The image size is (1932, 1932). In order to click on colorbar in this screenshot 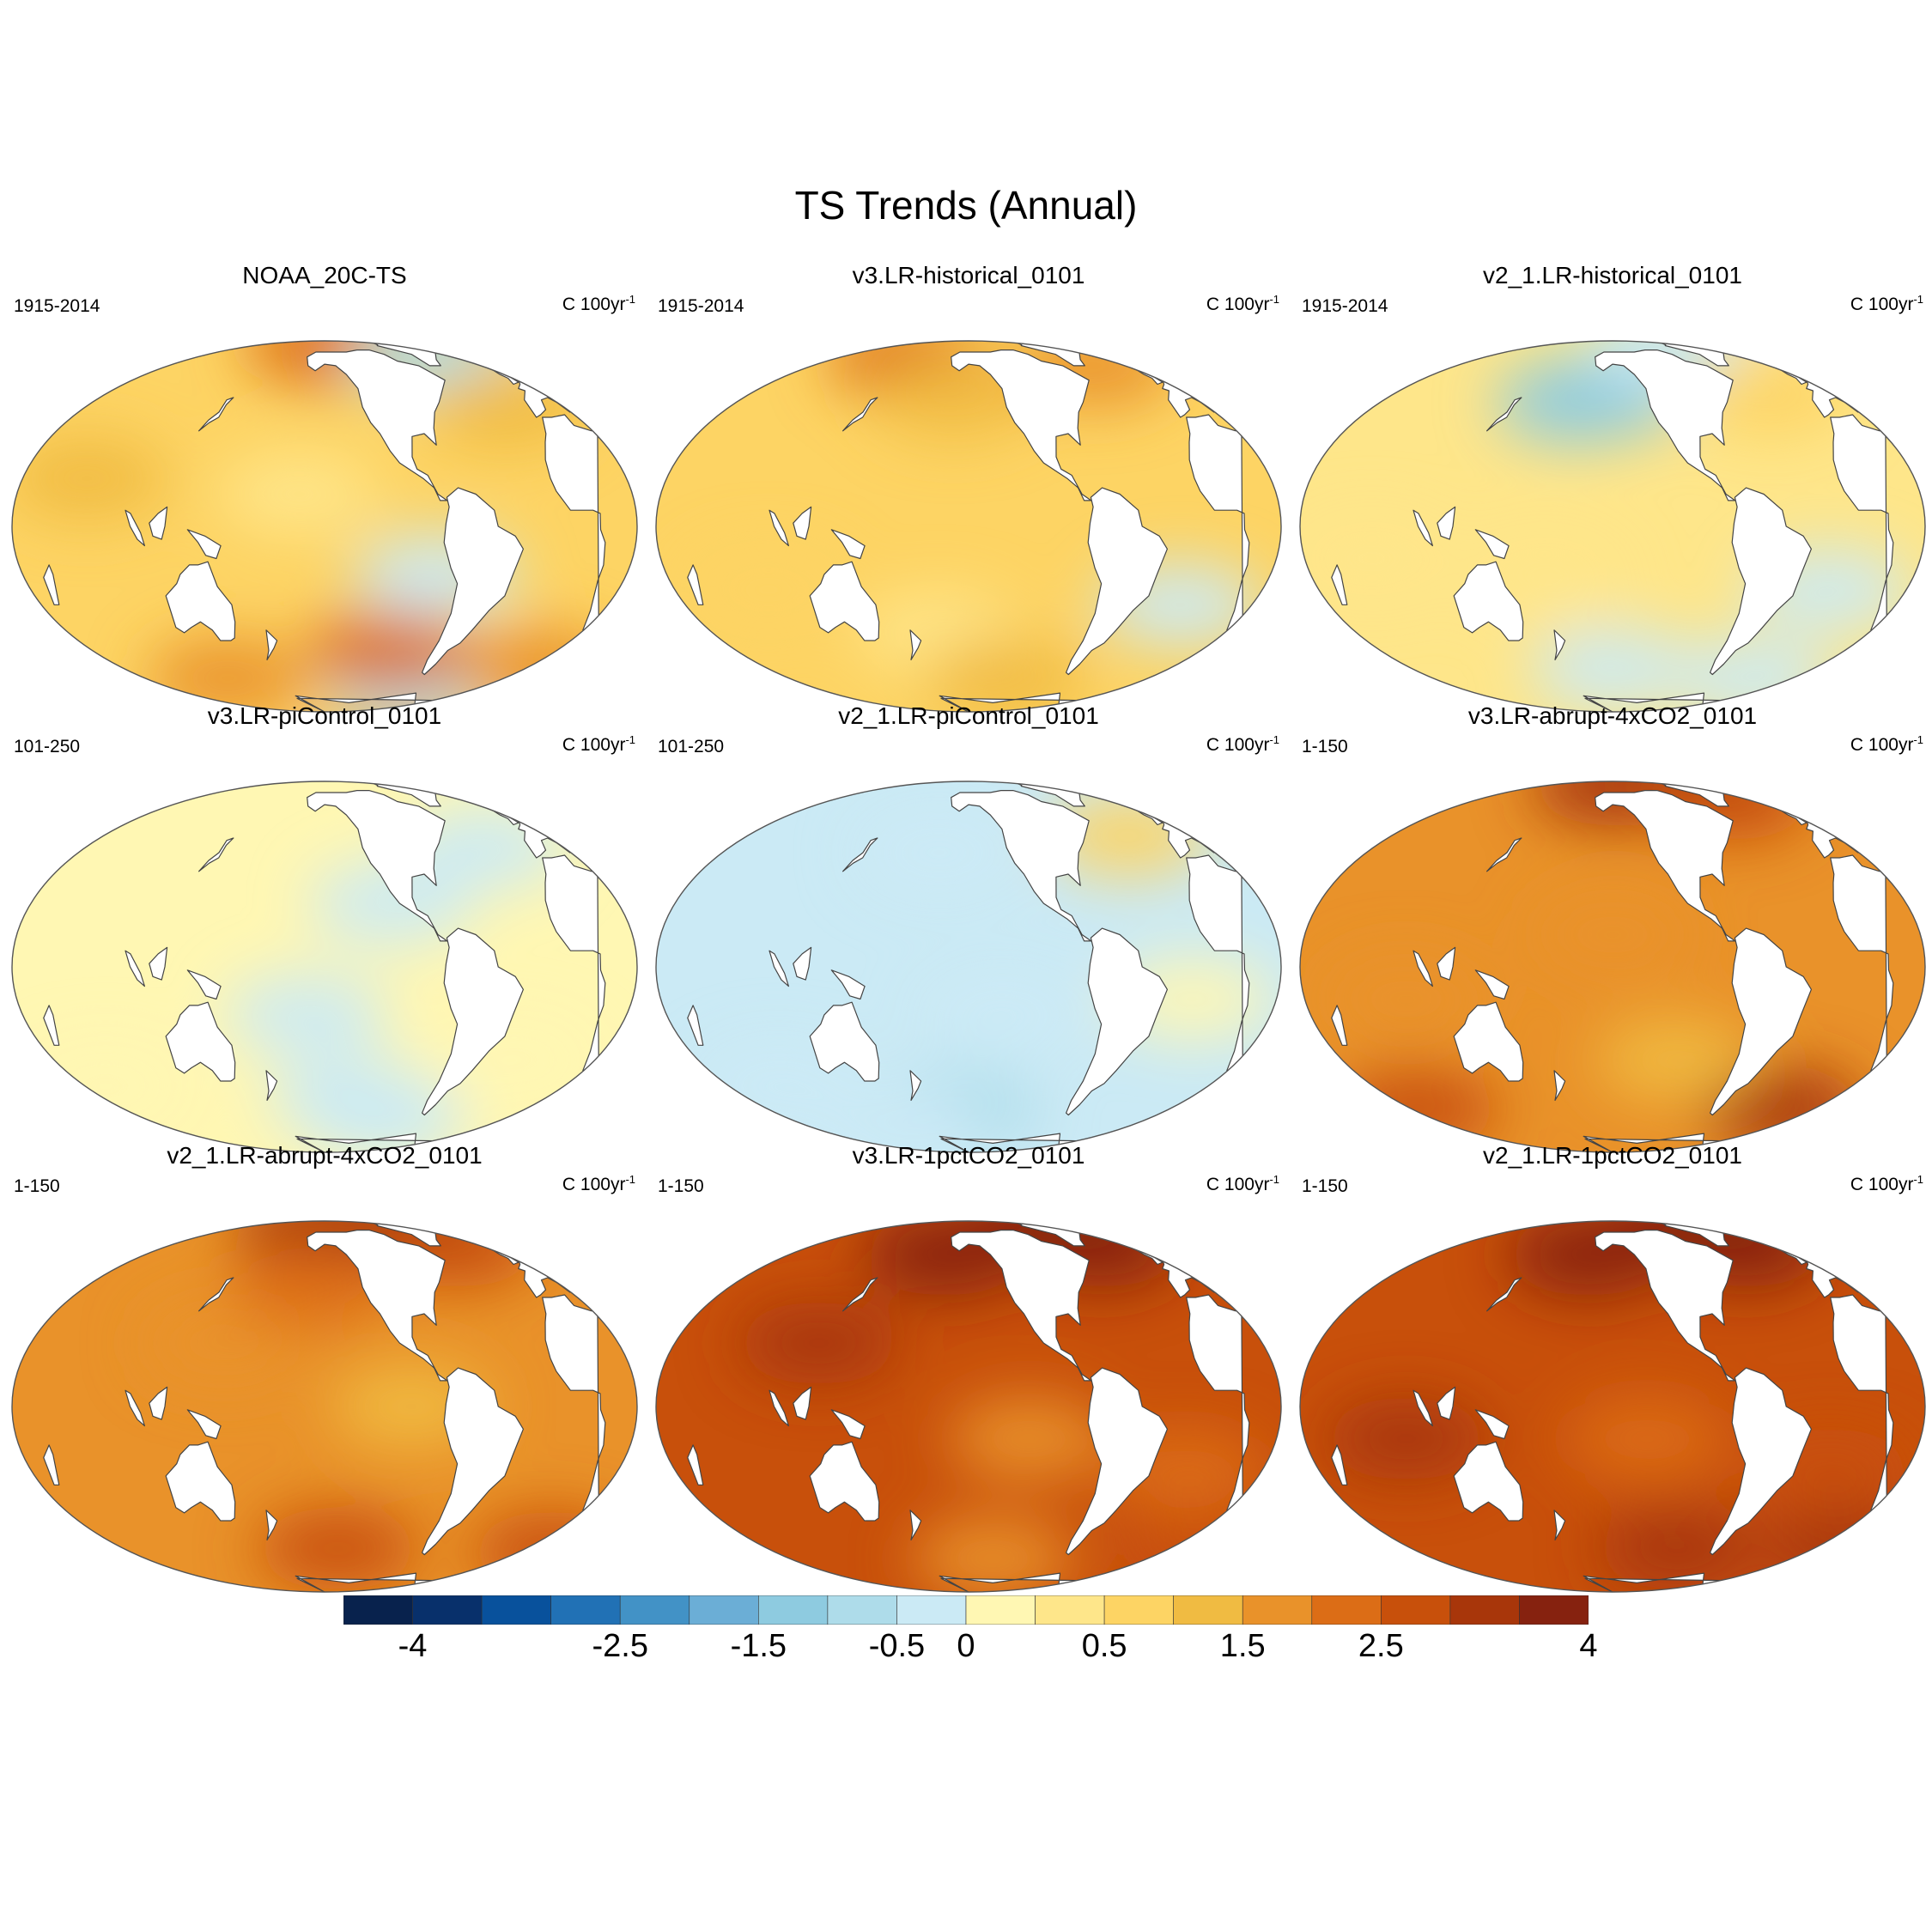, I will do `click(966, 1610)`.